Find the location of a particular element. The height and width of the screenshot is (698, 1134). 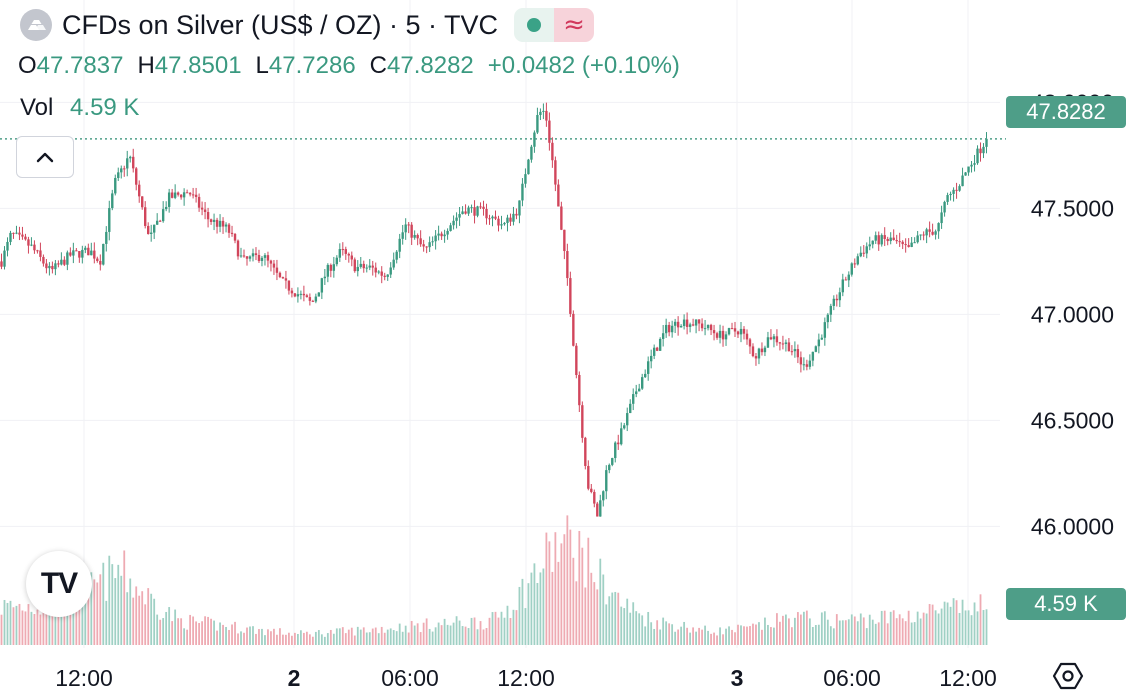

last-volume-label: 4.59 K is located at coordinates (1066, 604).